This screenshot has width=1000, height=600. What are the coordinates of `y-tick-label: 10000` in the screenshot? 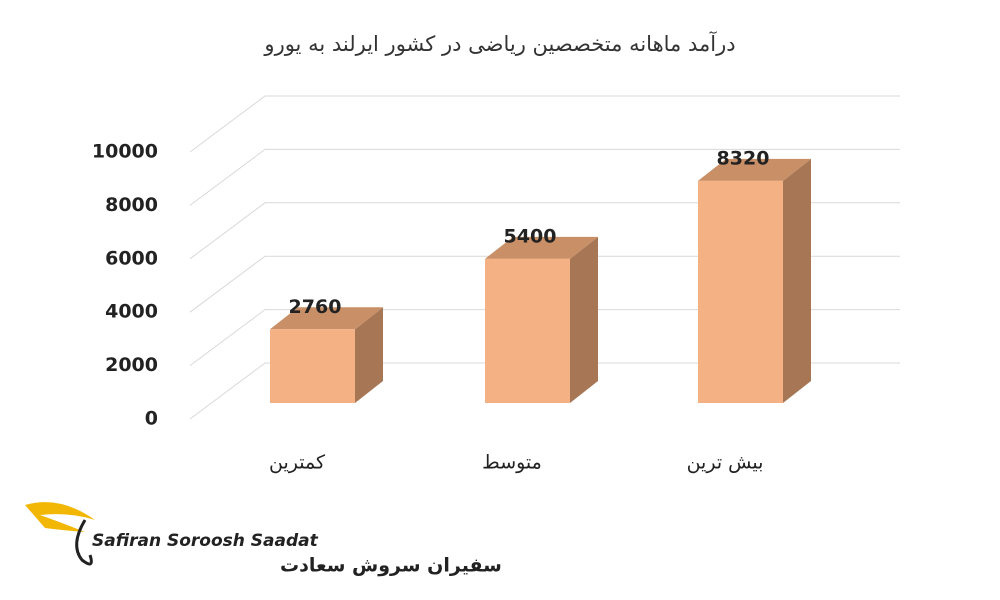 It's located at (125, 152).